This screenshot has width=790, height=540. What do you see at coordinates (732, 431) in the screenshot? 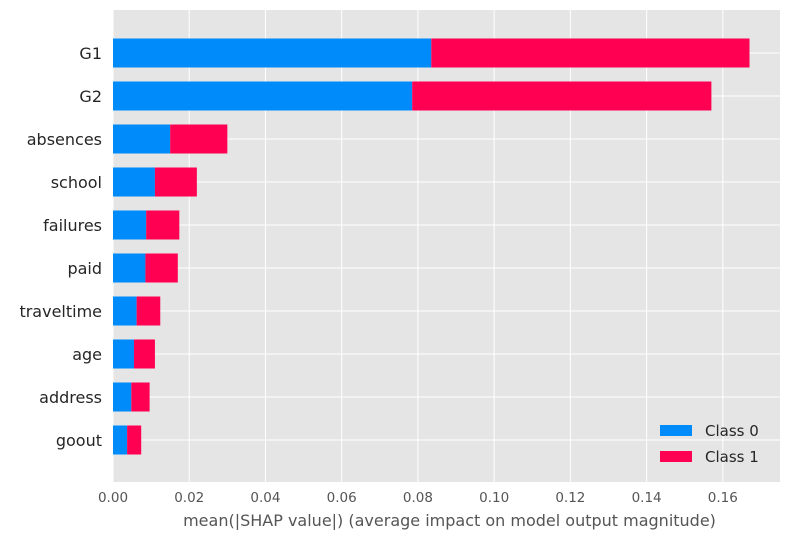
I see `legend-label-class-0: Class 0` at bounding box center [732, 431].